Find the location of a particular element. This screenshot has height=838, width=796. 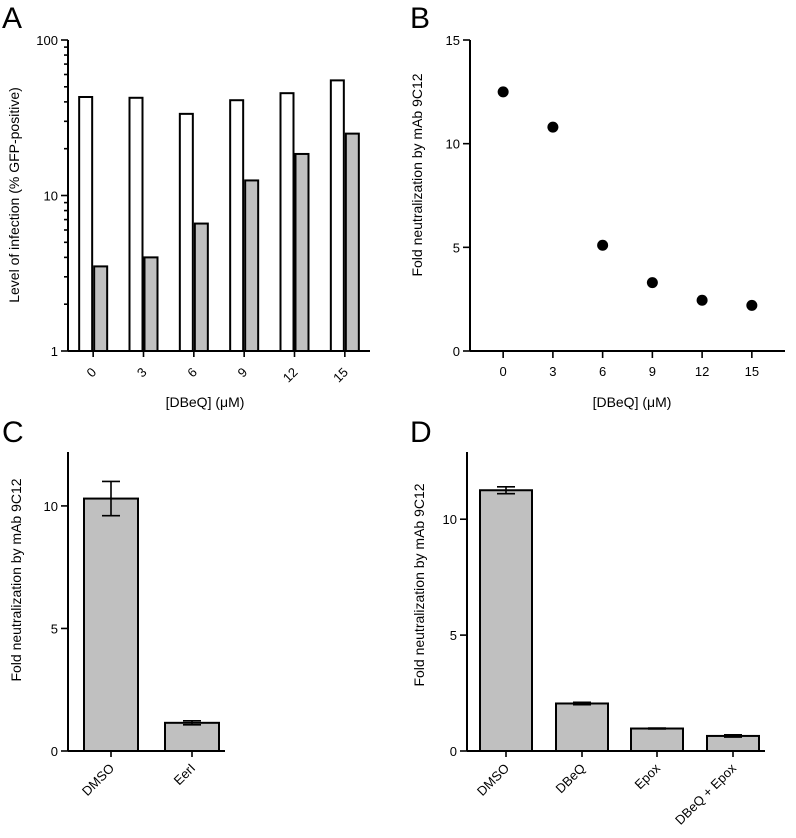

panel-a-x-axis-title: [DBeQ] (μM) is located at coordinates (205, 402).